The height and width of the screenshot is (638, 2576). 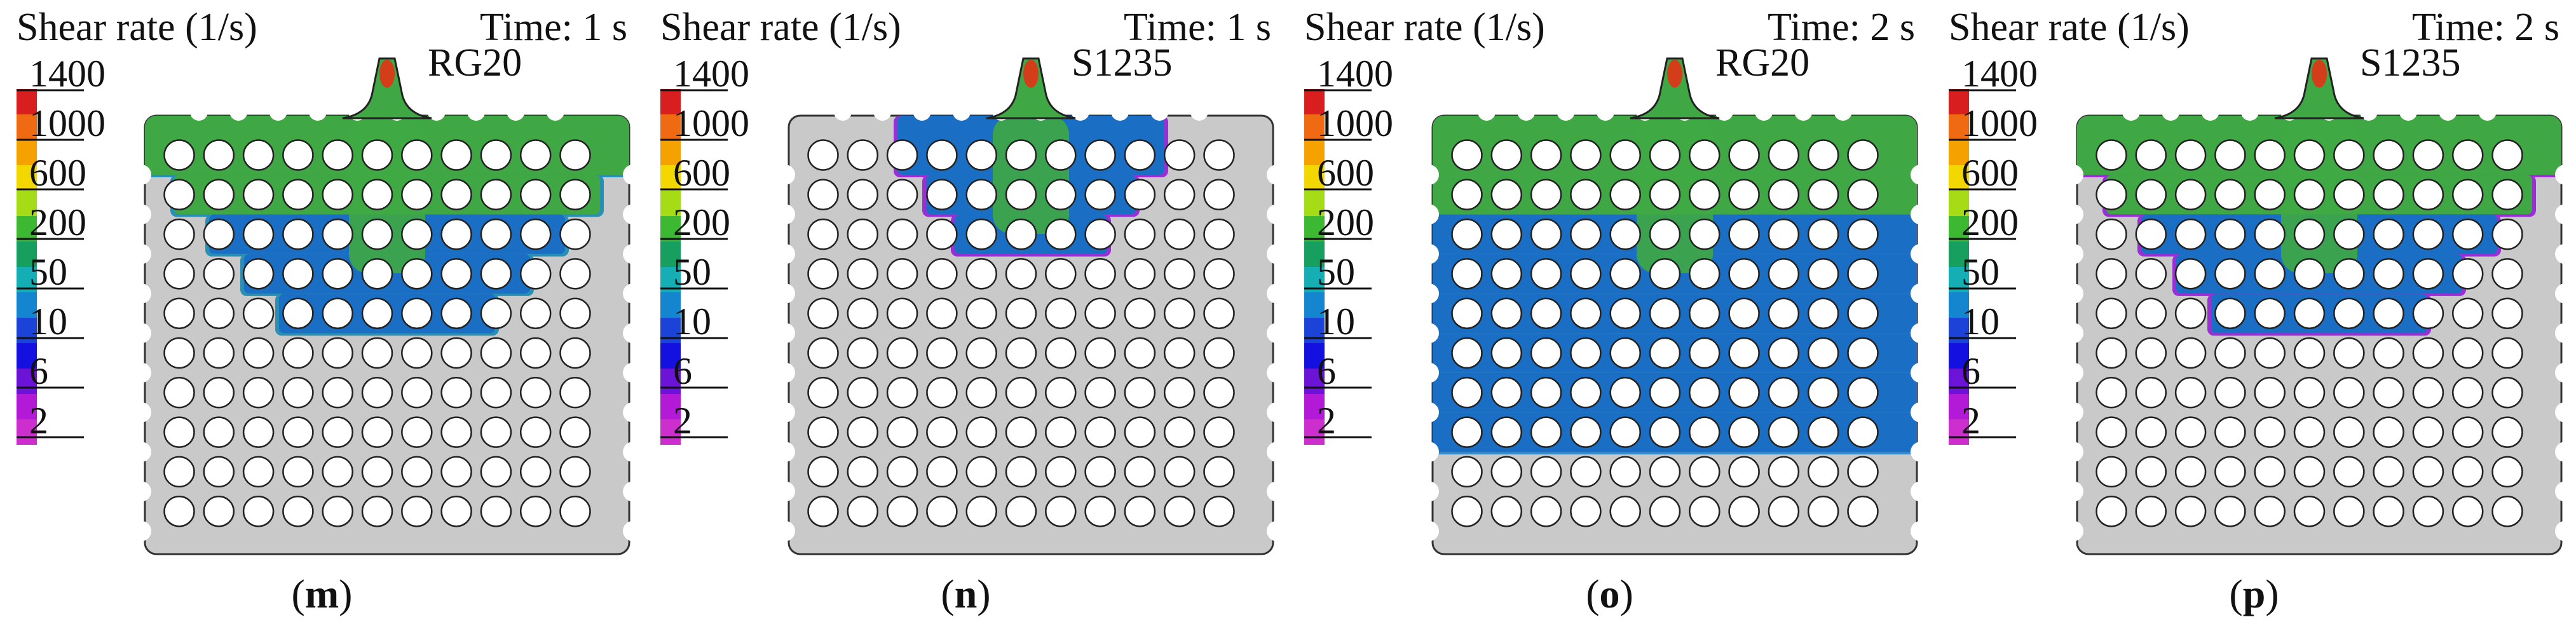 I want to click on legend-tick-label: 1400, so click(x=1999, y=74).